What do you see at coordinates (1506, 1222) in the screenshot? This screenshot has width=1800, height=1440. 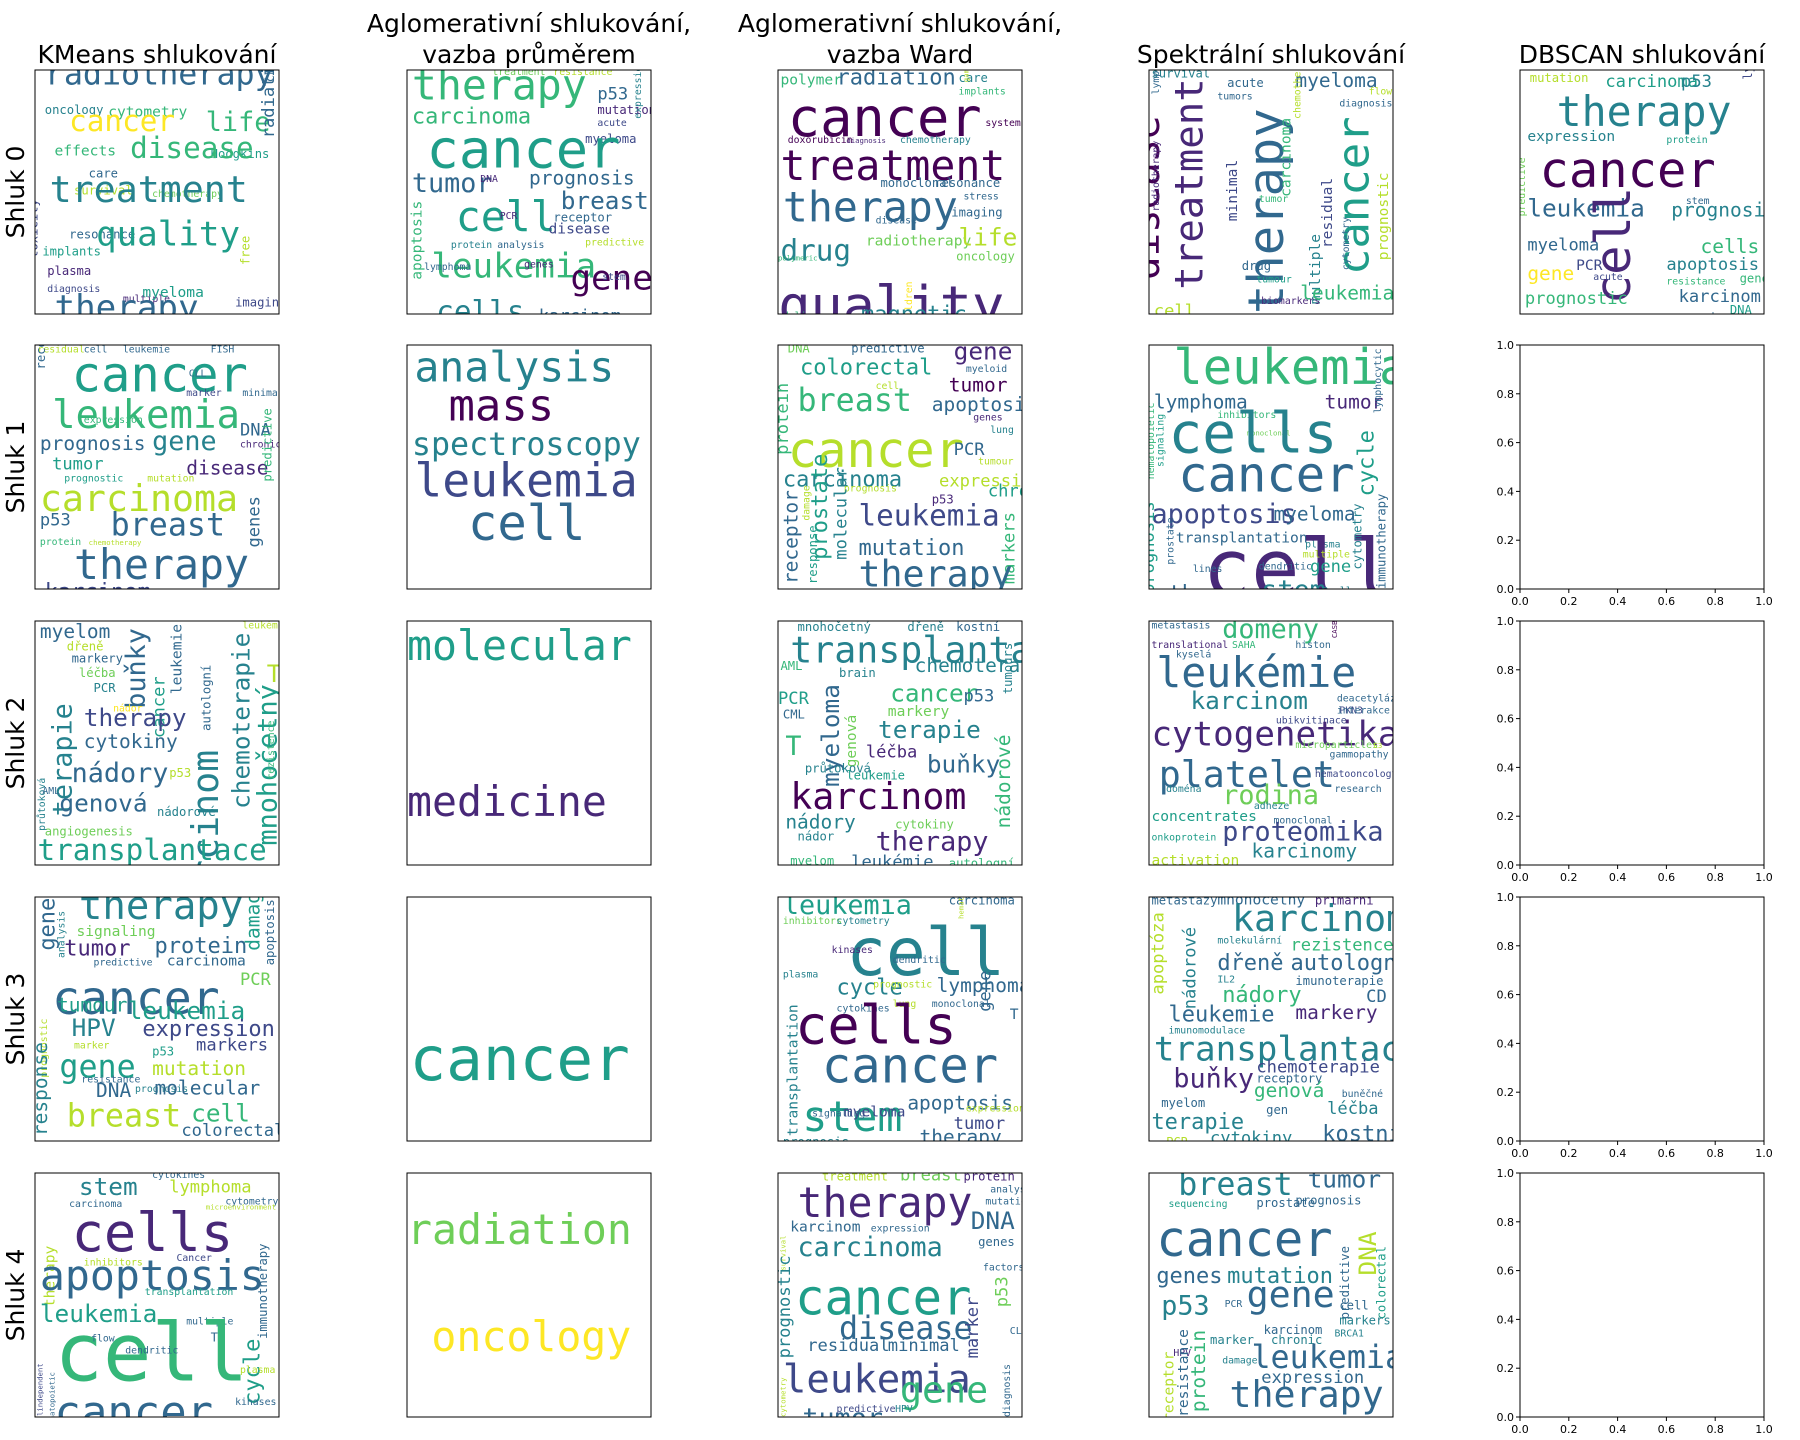 I see `y-tick-label: 0.8` at bounding box center [1506, 1222].